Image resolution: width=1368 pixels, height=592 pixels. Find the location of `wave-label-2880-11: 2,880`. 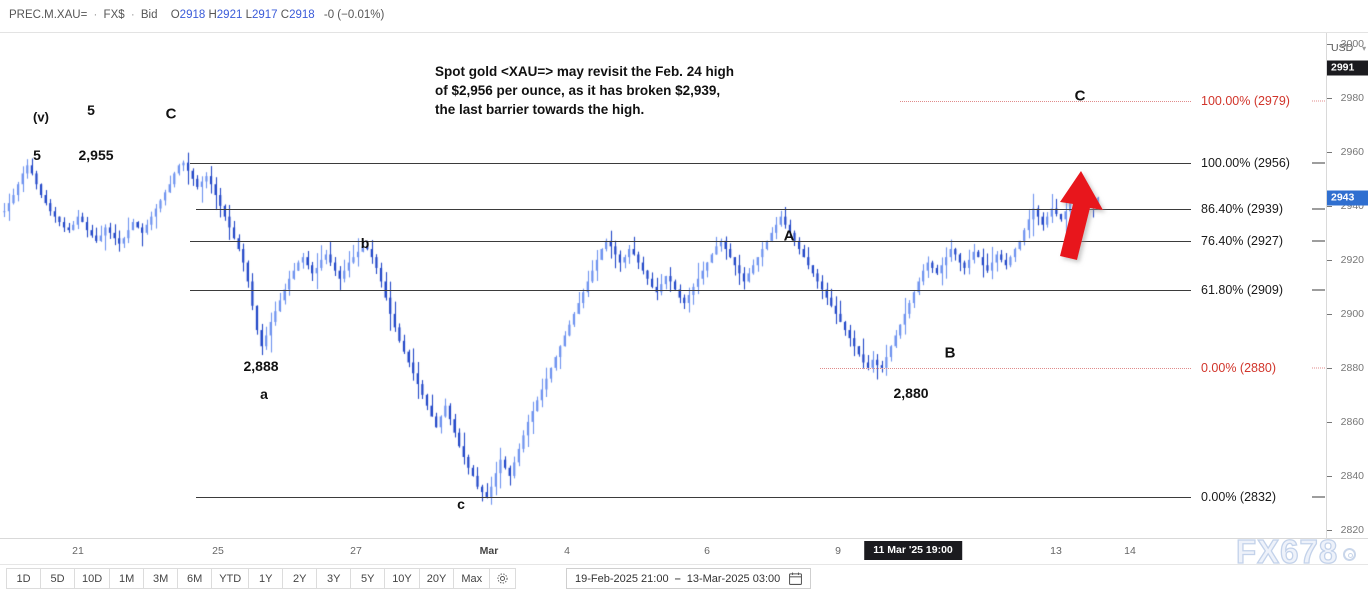

wave-label-2880-11: 2,880 is located at coordinates (911, 393).